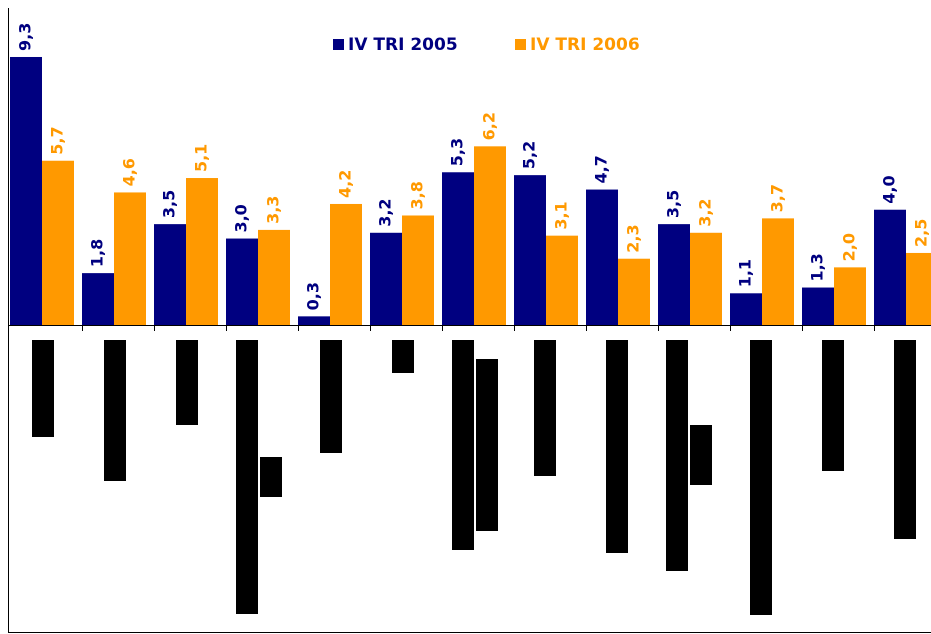 The height and width of the screenshot is (634, 931). Describe the element at coordinates (585, 45) in the screenshot. I see `legend-label: IV TRI 2006` at that location.